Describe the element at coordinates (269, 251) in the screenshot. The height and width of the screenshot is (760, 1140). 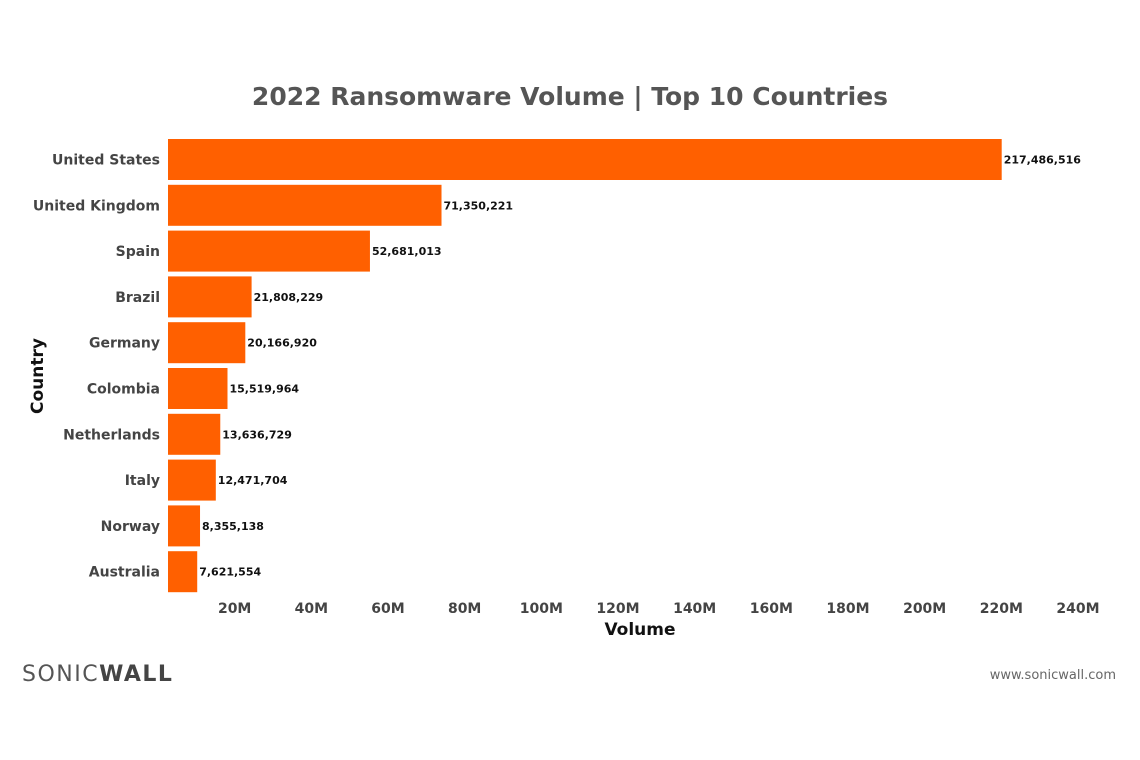
I see `bar-spain` at that location.